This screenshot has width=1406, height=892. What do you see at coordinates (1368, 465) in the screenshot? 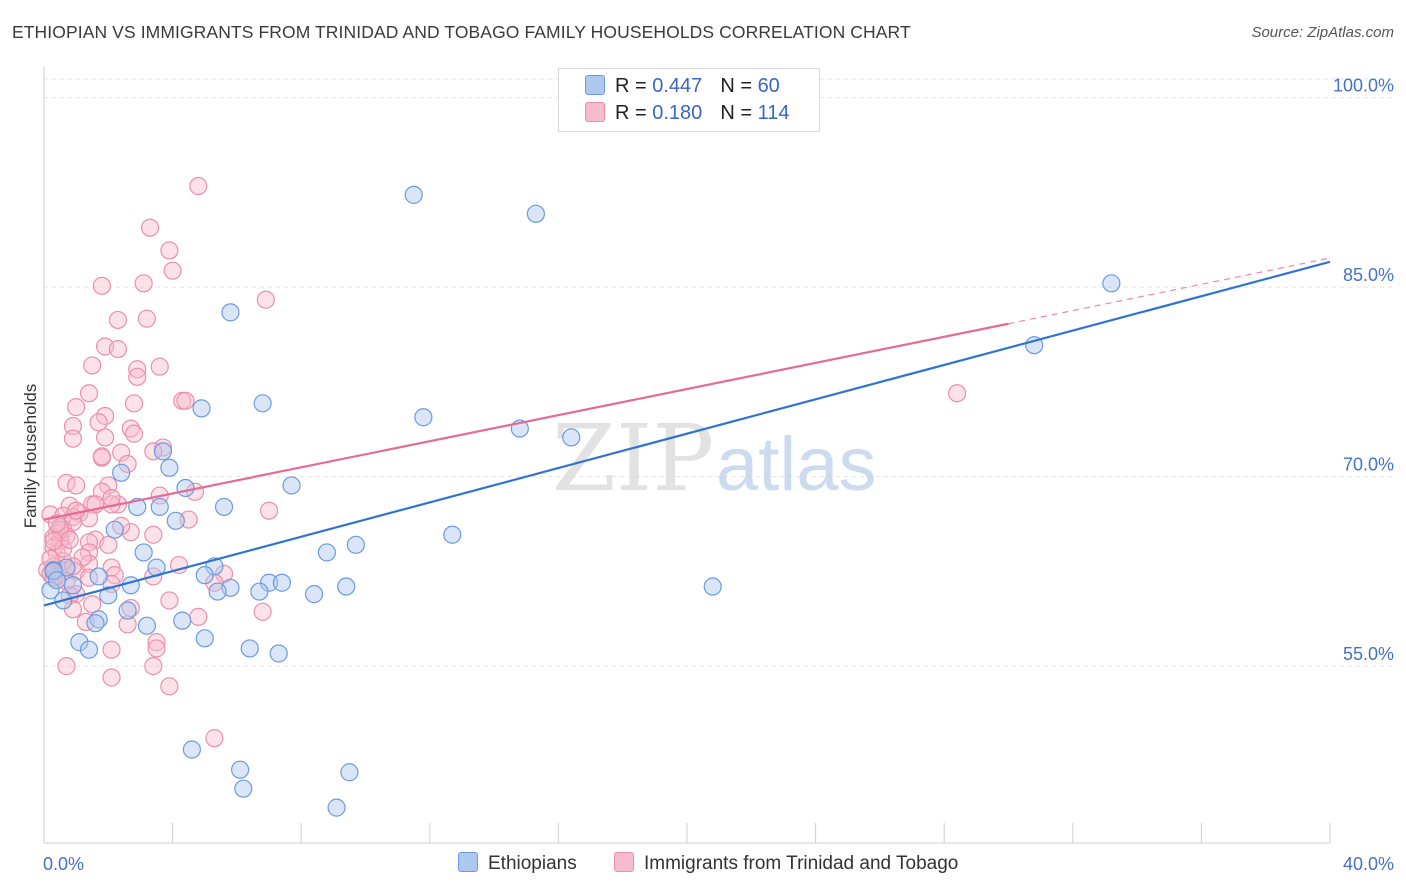
I see `y-tick-label: 70.0%` at bounding box center [1368, 465].